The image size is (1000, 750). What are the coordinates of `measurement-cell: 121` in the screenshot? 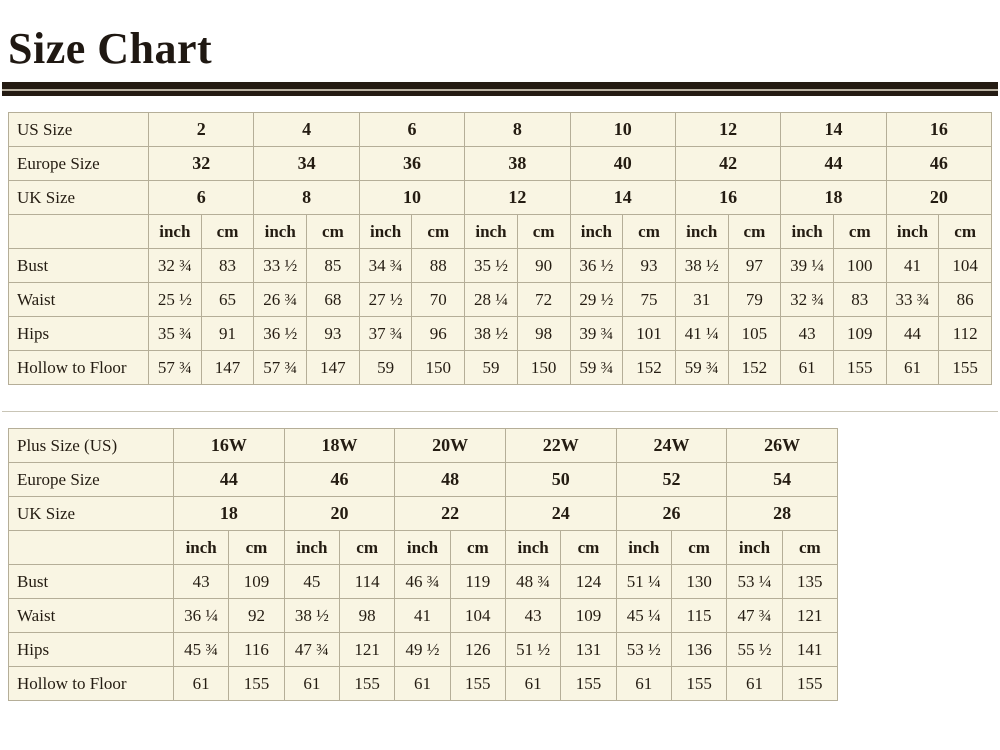 It's located at (367, 650).